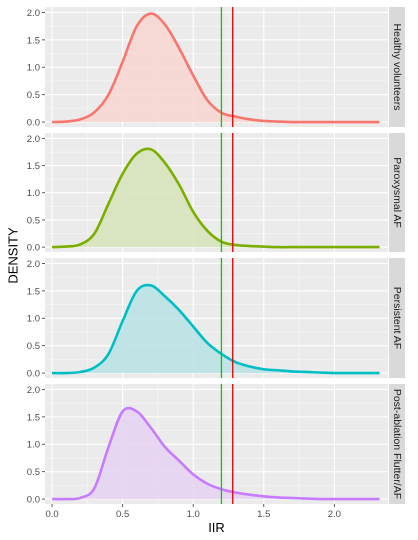 This screenshot has width=418, height=540. What do you see at coordinates (13, 255) in the screenshot?
I see `y-axis-title: DENSITY` at bounding box center [13, 255].